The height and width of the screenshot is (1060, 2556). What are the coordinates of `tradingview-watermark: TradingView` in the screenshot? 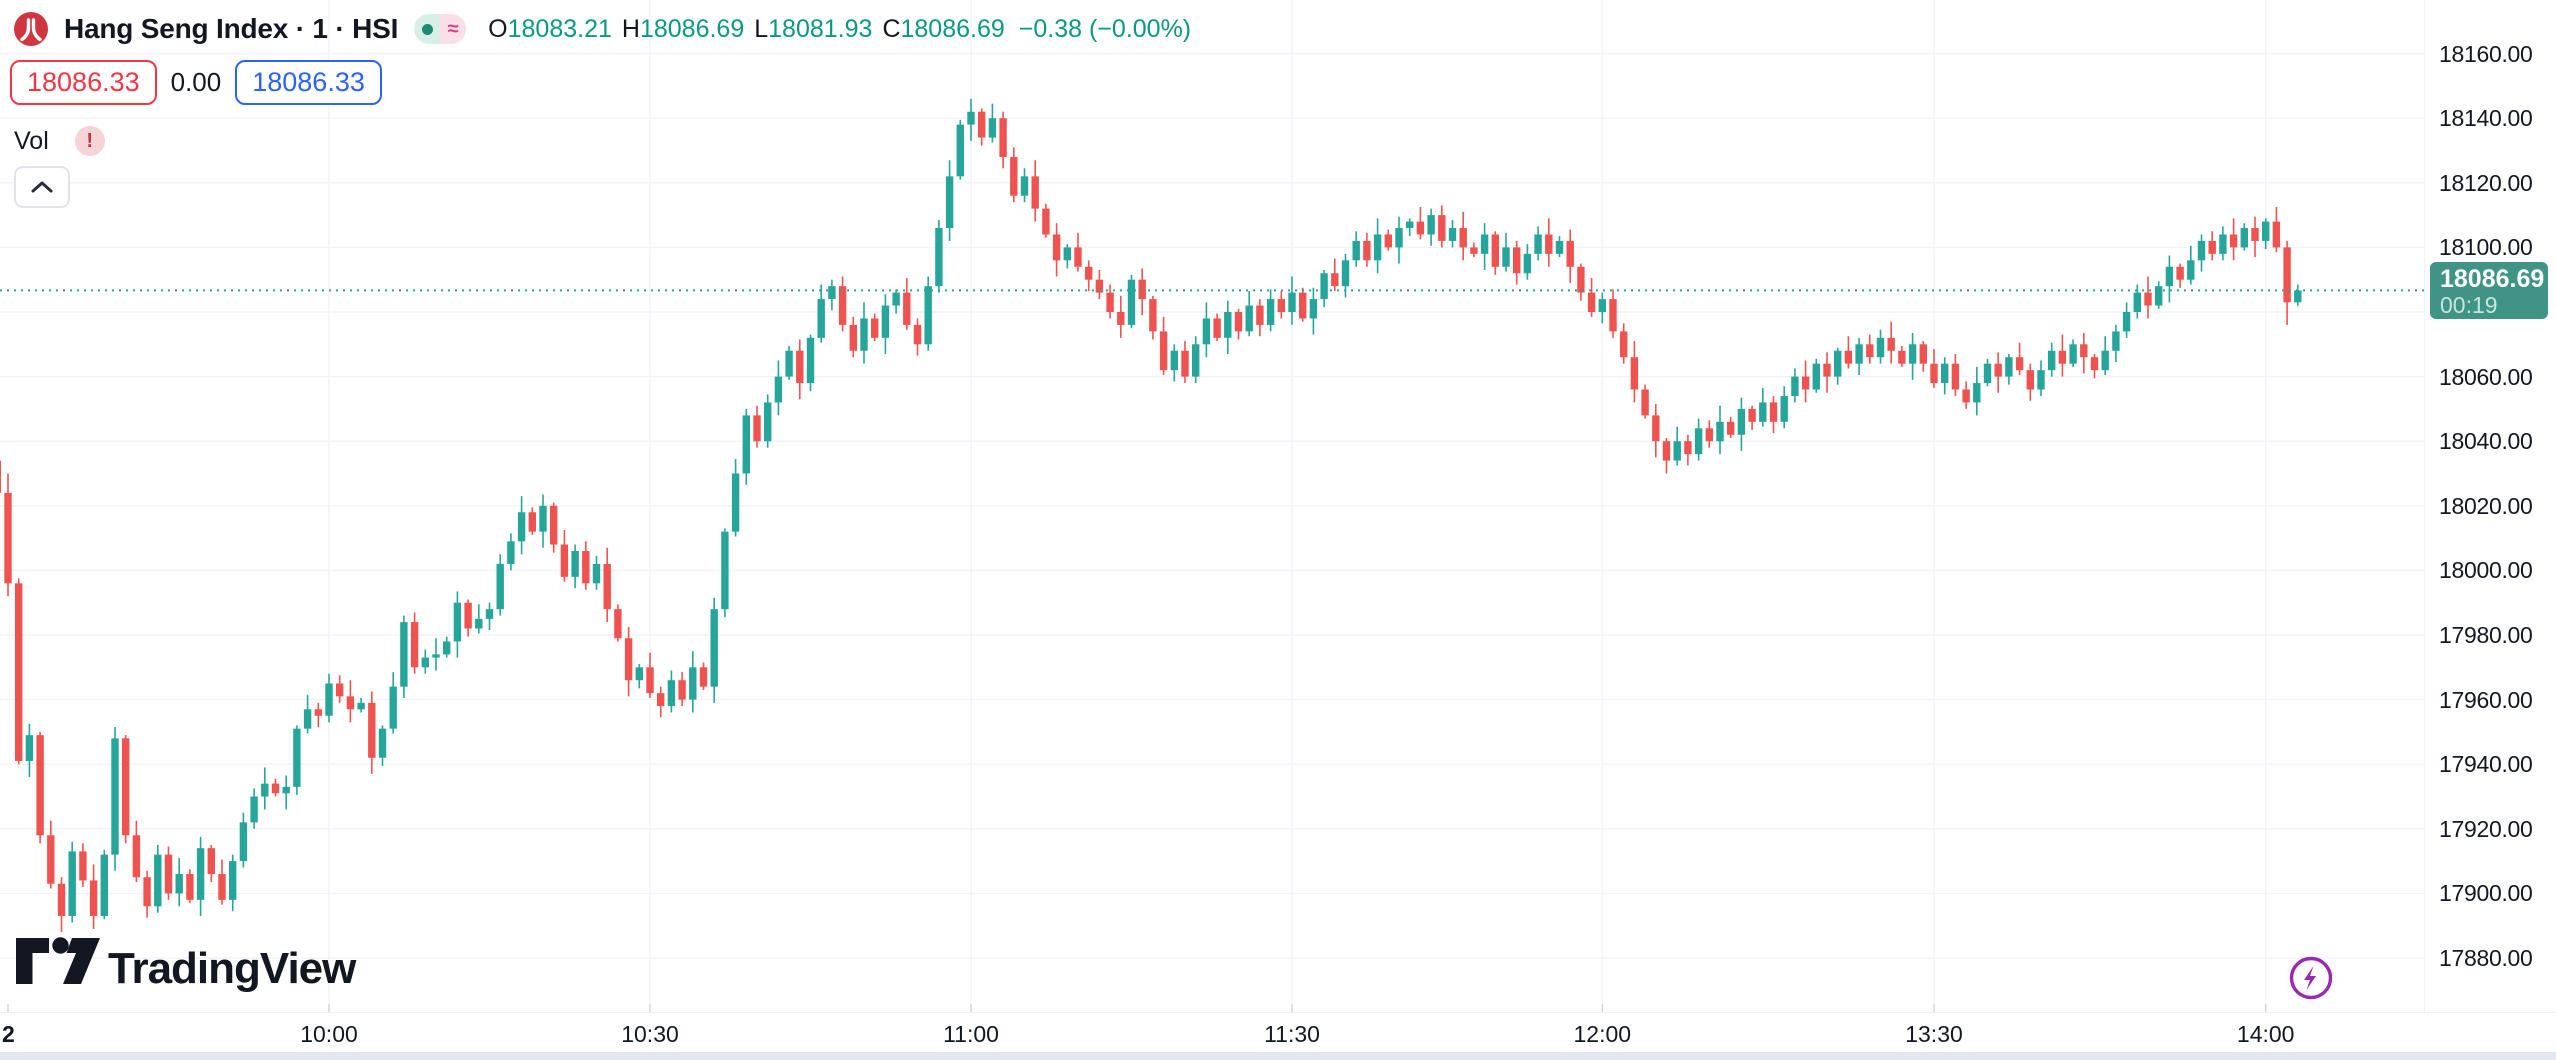 It's located at (187, 965).